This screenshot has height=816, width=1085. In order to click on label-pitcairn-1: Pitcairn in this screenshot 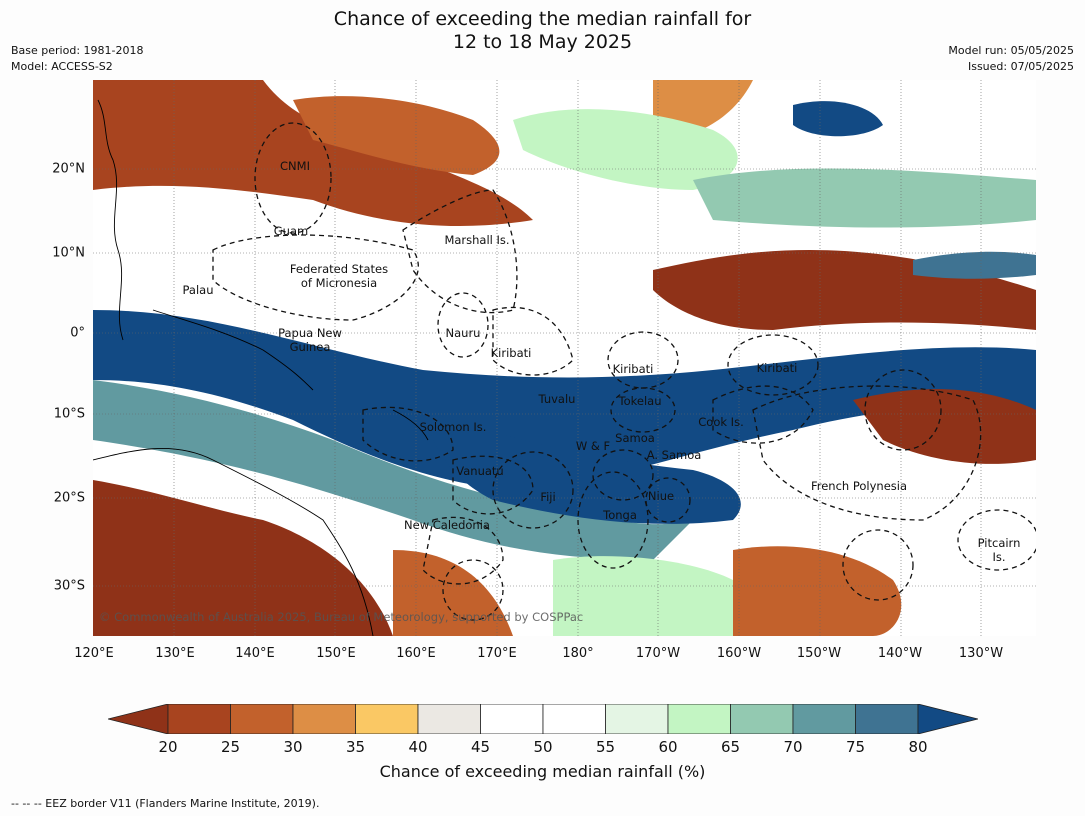, I will do `click(999, 543)`.